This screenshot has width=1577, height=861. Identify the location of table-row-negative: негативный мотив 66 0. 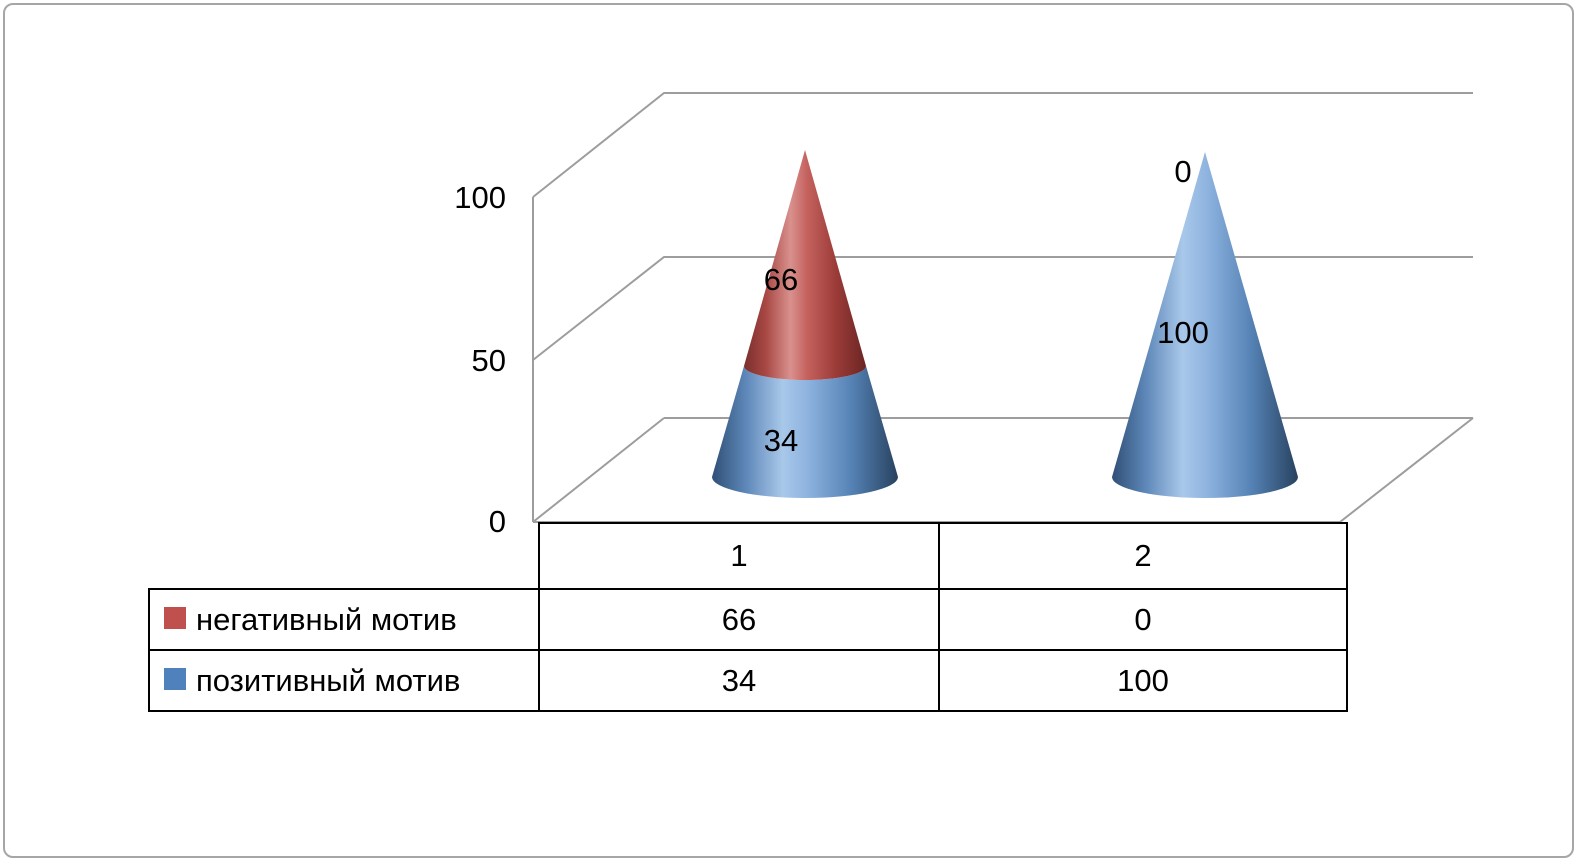
(748, 619).